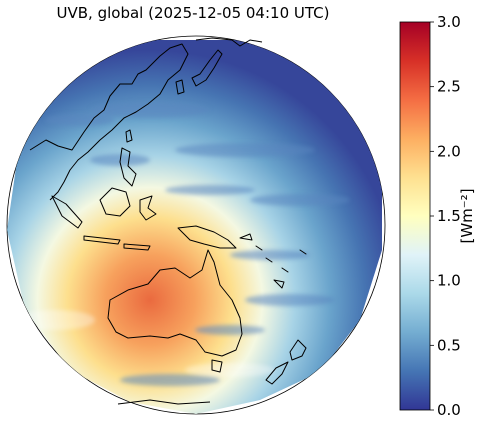  What do you see at coordinates (286, 362) in the screenshot?
I see `coastline-new-zealand` at bounding box center [286, 362].